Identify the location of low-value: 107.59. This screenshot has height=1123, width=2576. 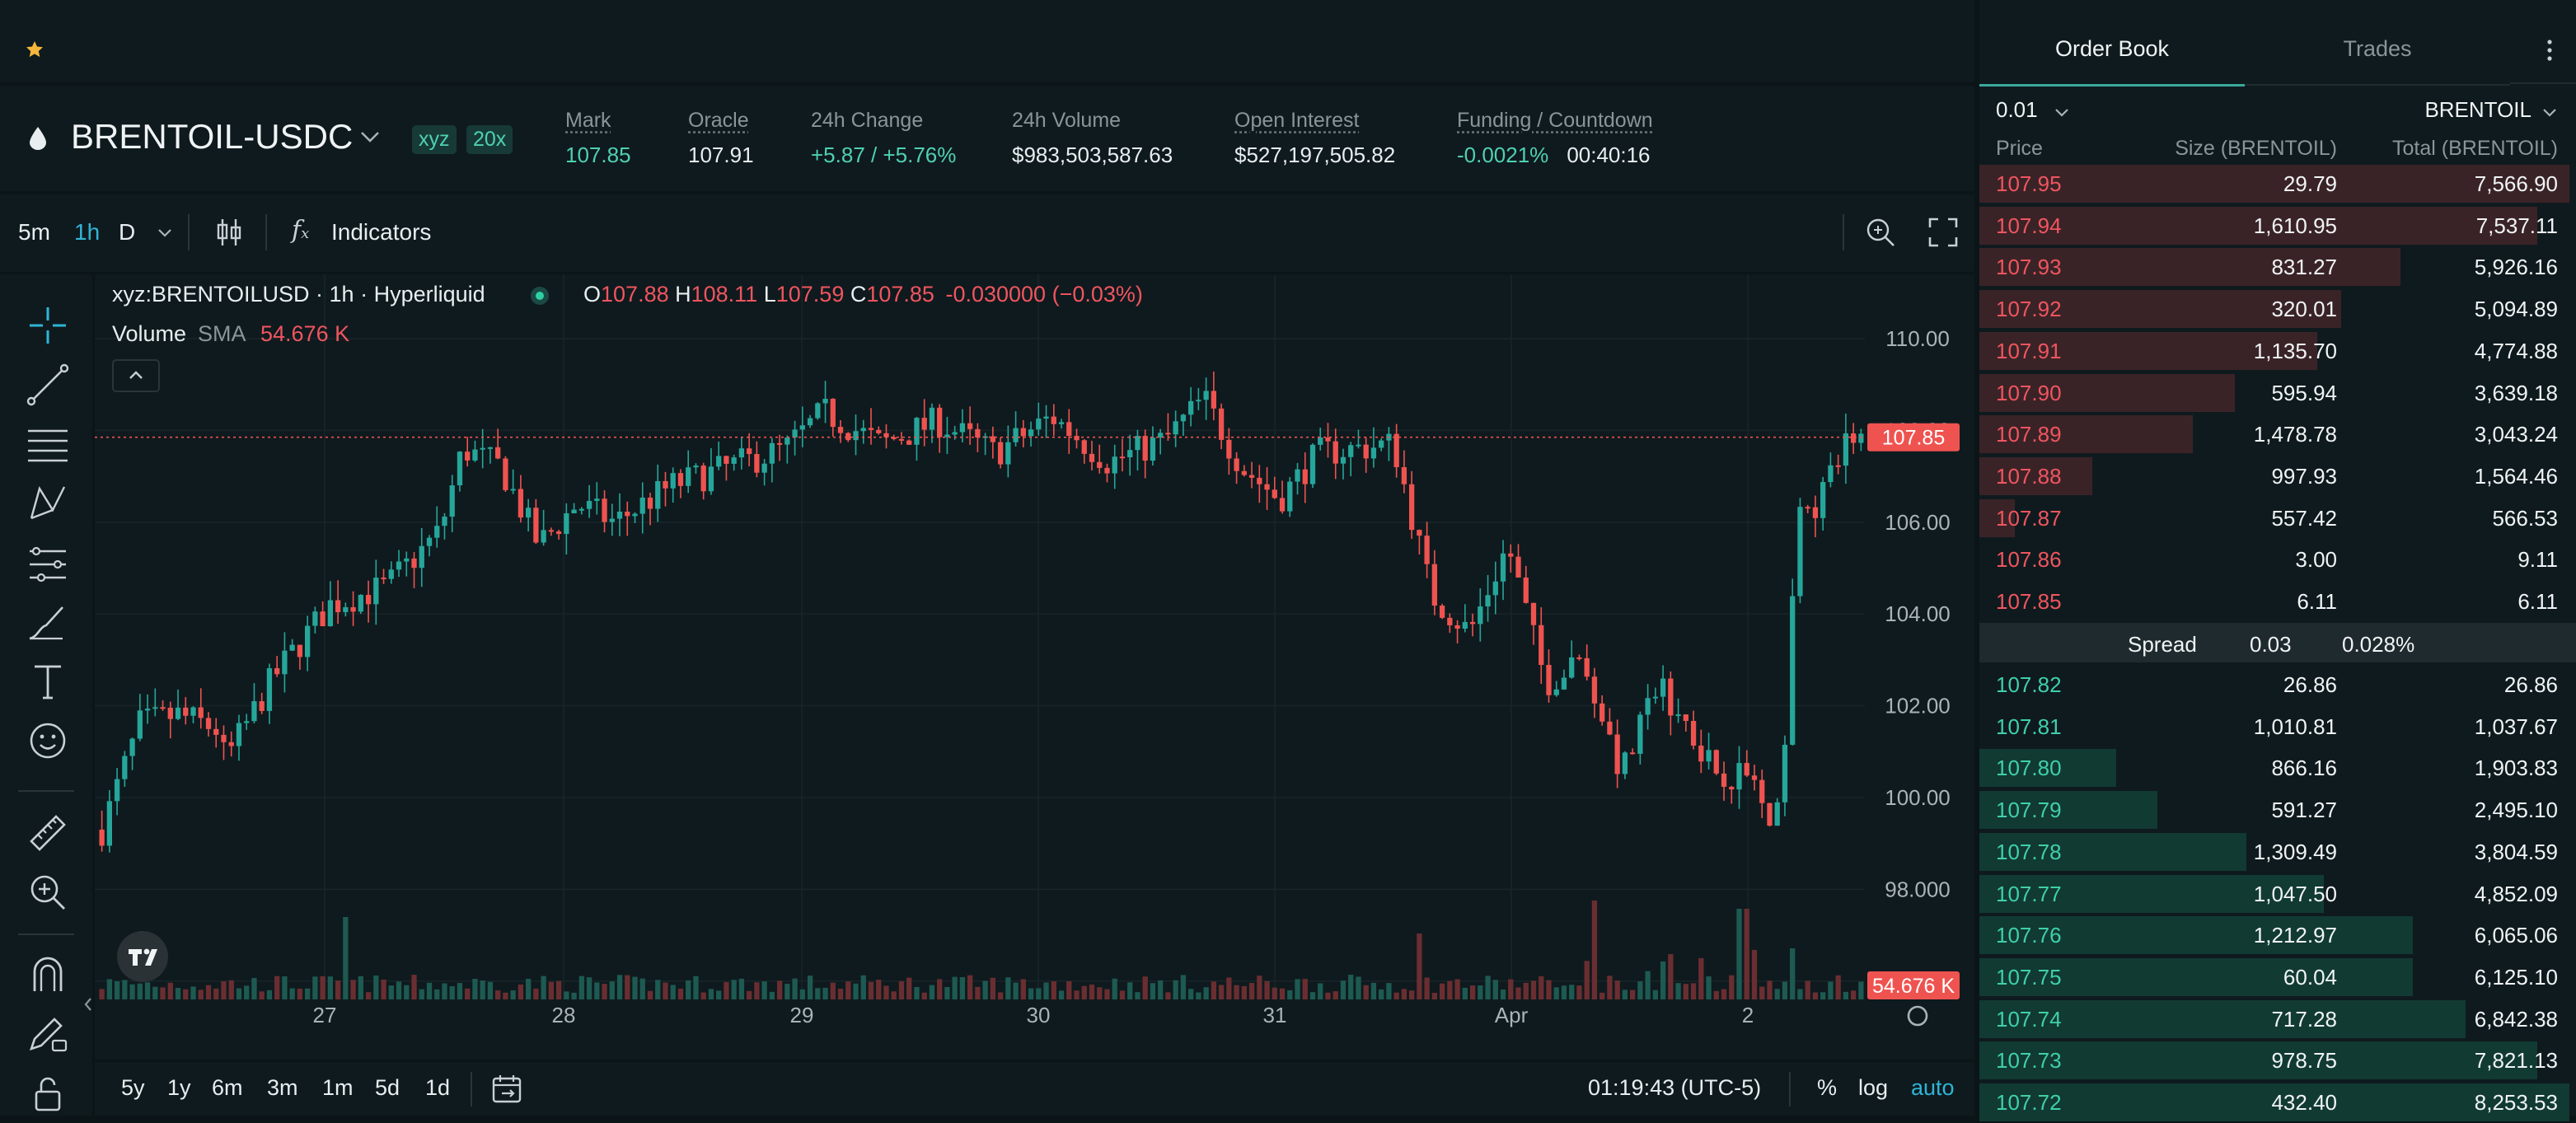
(810, 294).